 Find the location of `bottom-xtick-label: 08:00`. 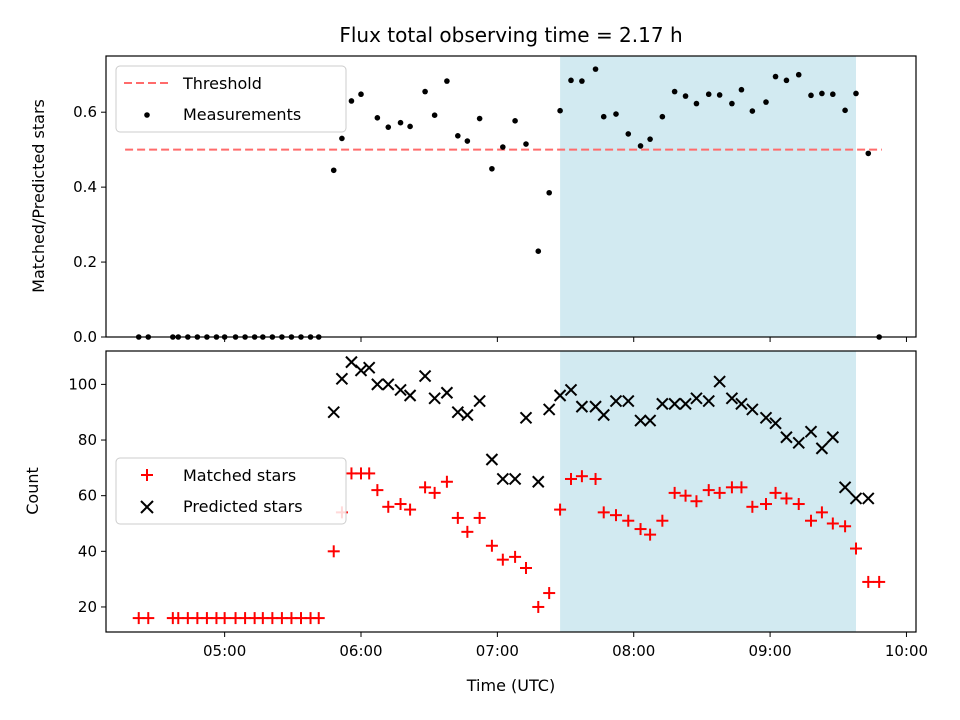

bottom-xtick-label: 08:00 is located at coordinates (633, 651).